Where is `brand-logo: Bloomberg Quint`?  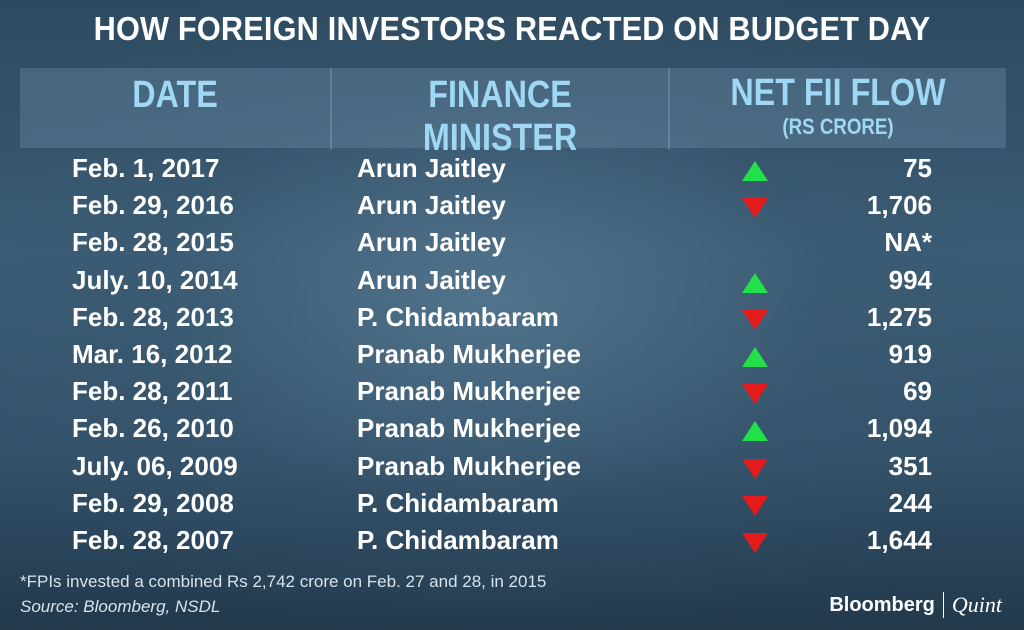
brand-logo: Bloomberg Quint is located at coordinates (915, 605).